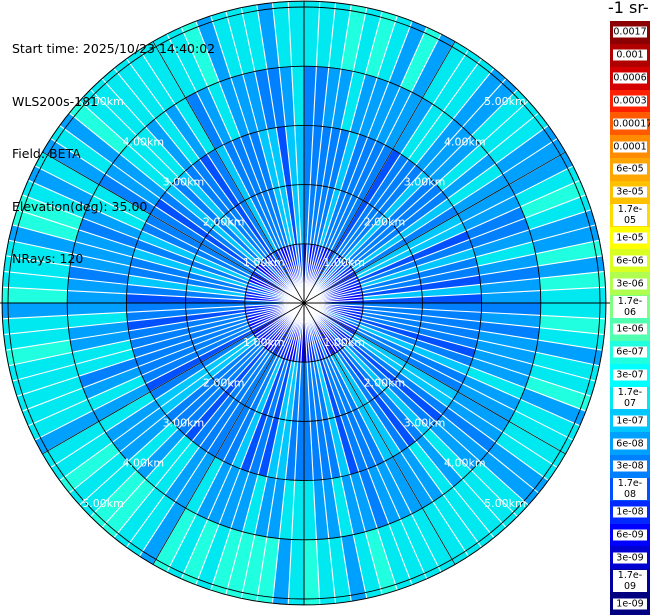 The height and width of the screenshot is (615, 650). I want to click on ring-label: 2.00km, so click(224, 222).